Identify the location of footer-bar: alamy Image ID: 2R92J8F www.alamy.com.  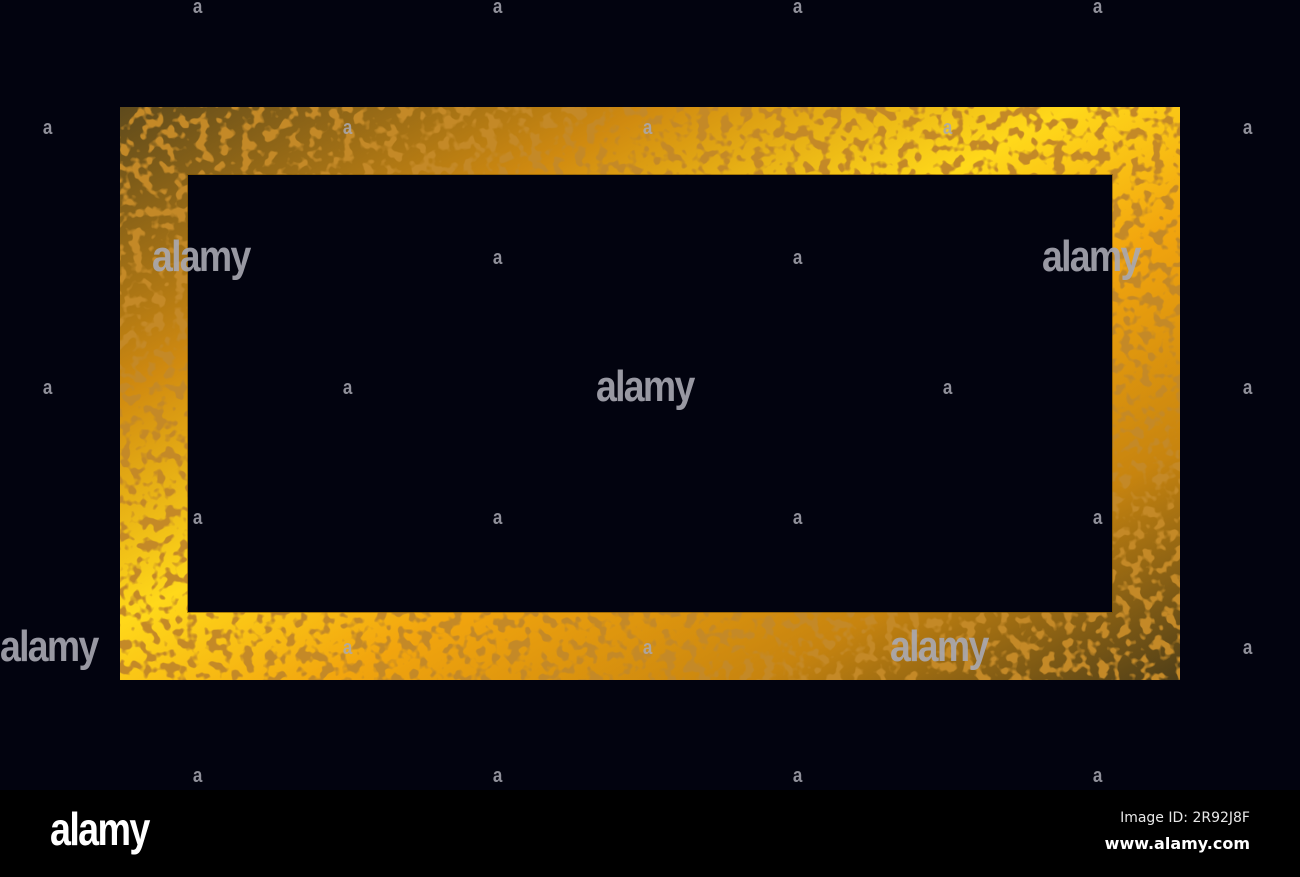
(650, 833).